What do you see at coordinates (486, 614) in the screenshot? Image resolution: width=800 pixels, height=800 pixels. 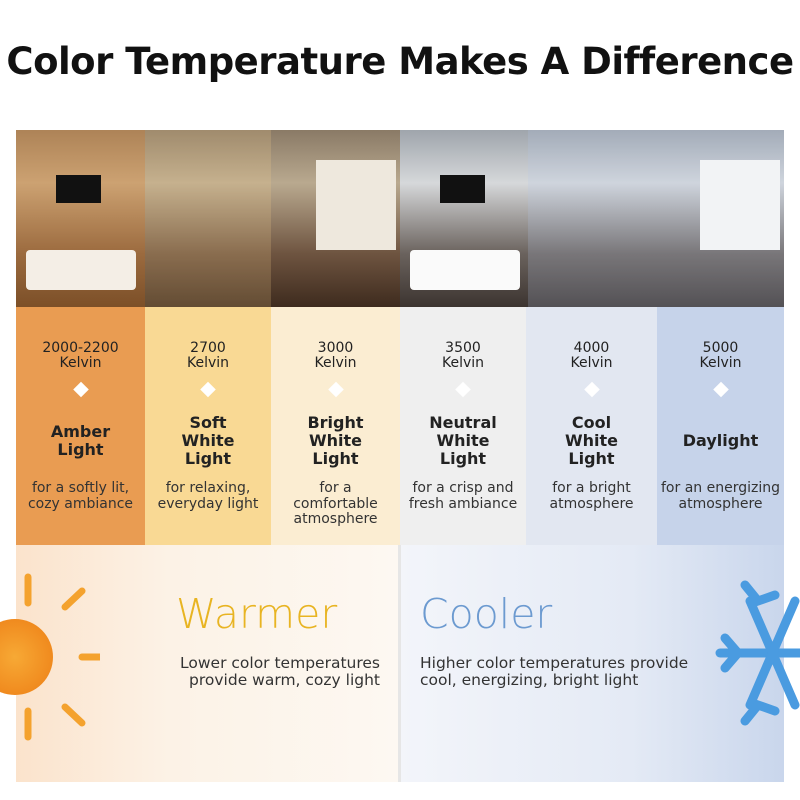 I see `cooler-title: Cooler` at bounding box center [486, 614].